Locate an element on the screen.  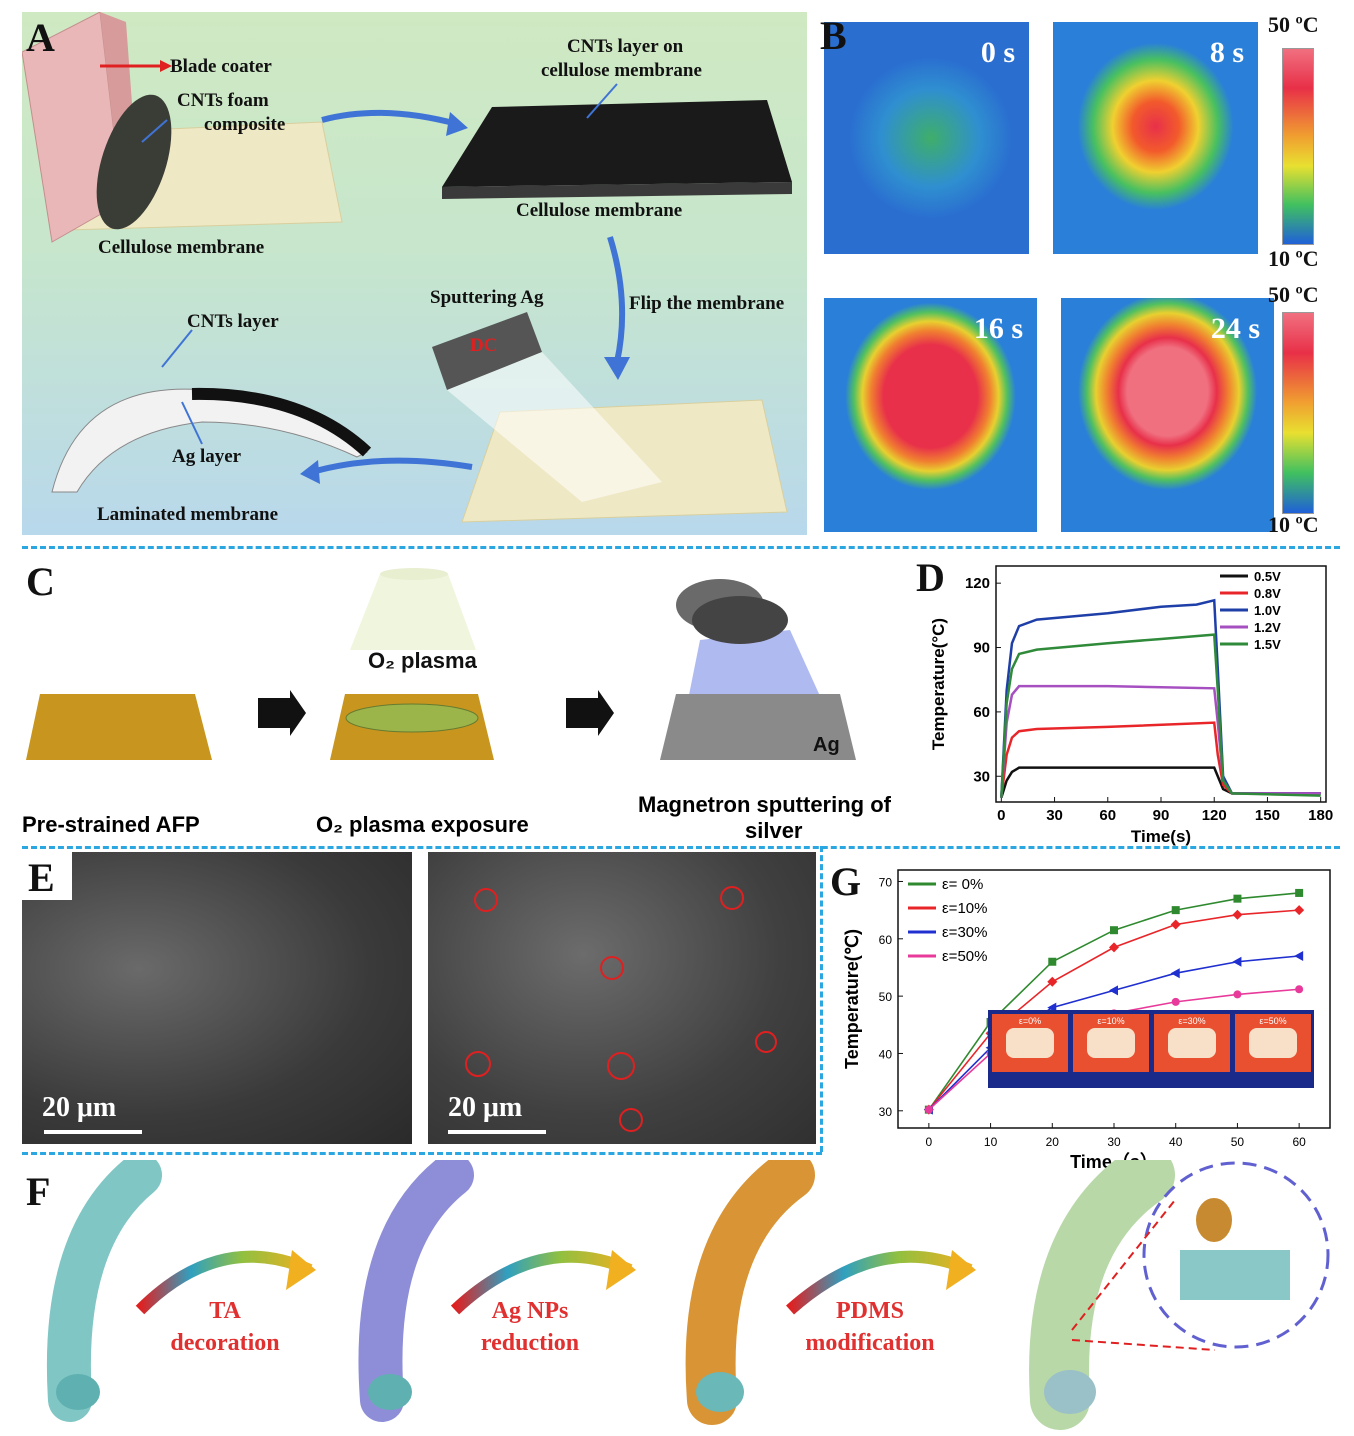
step-magnetron-1: Magnetron sputtering of is located at coordinates (764, 804).